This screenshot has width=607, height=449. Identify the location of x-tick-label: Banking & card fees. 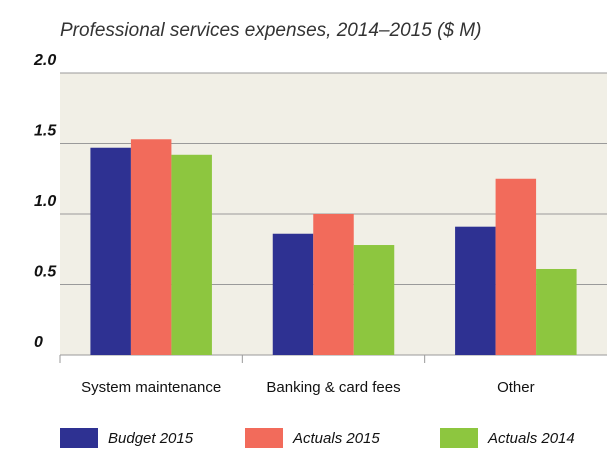
(333, 387).